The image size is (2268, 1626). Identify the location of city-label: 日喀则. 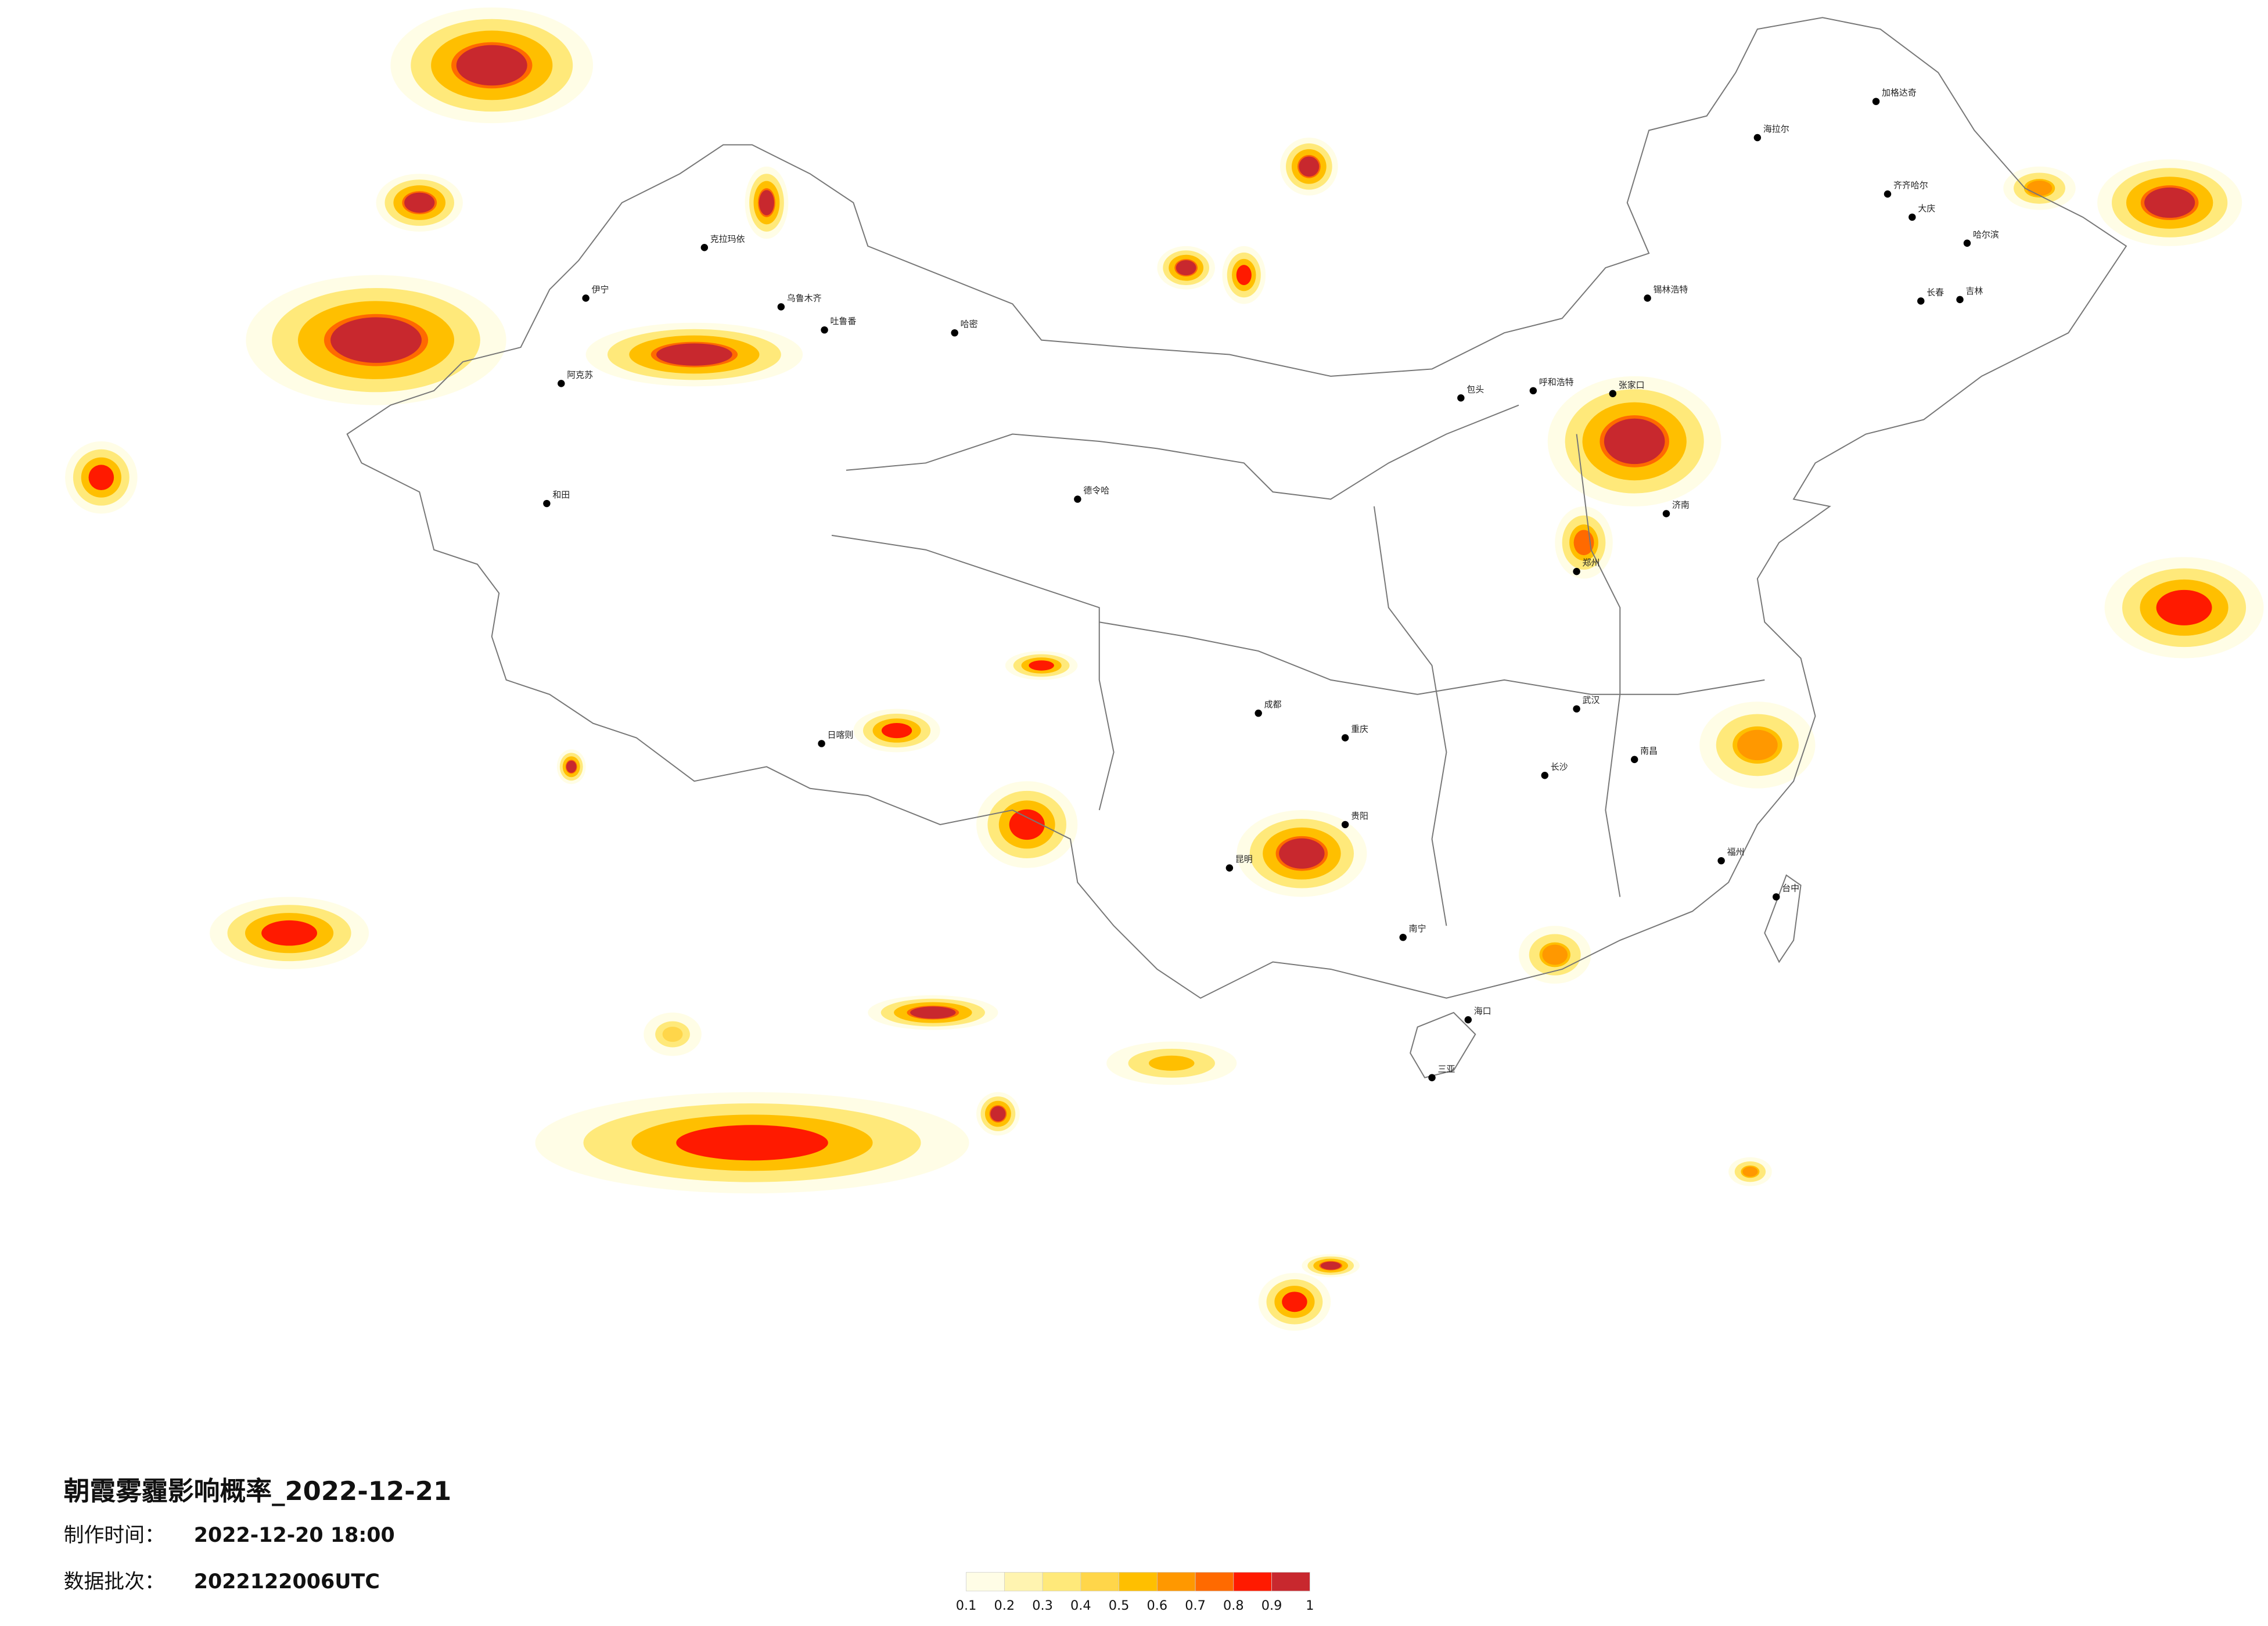
(841, 734).